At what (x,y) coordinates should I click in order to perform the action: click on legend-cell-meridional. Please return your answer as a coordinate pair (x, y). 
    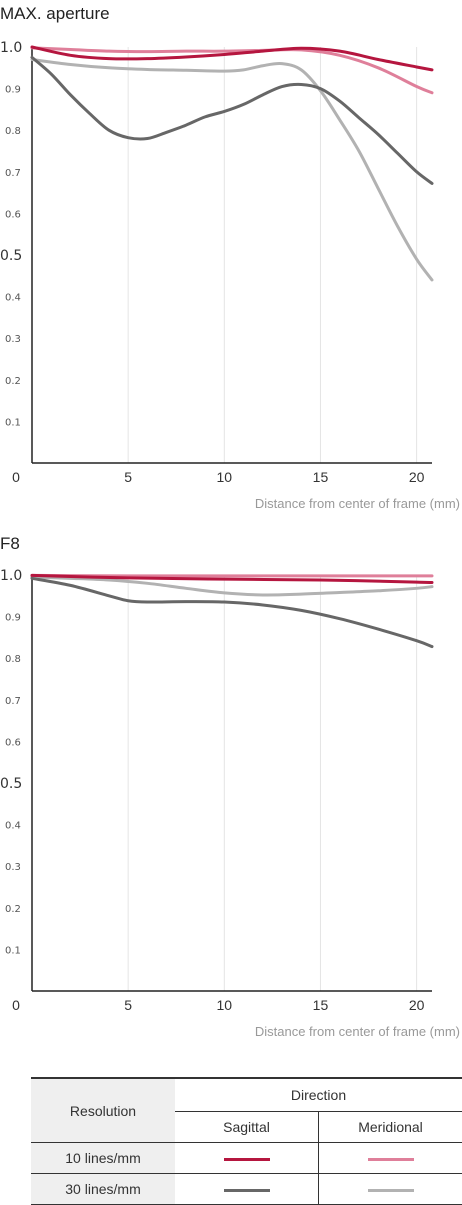
    Looking at the image, I should click on (390, 1158).